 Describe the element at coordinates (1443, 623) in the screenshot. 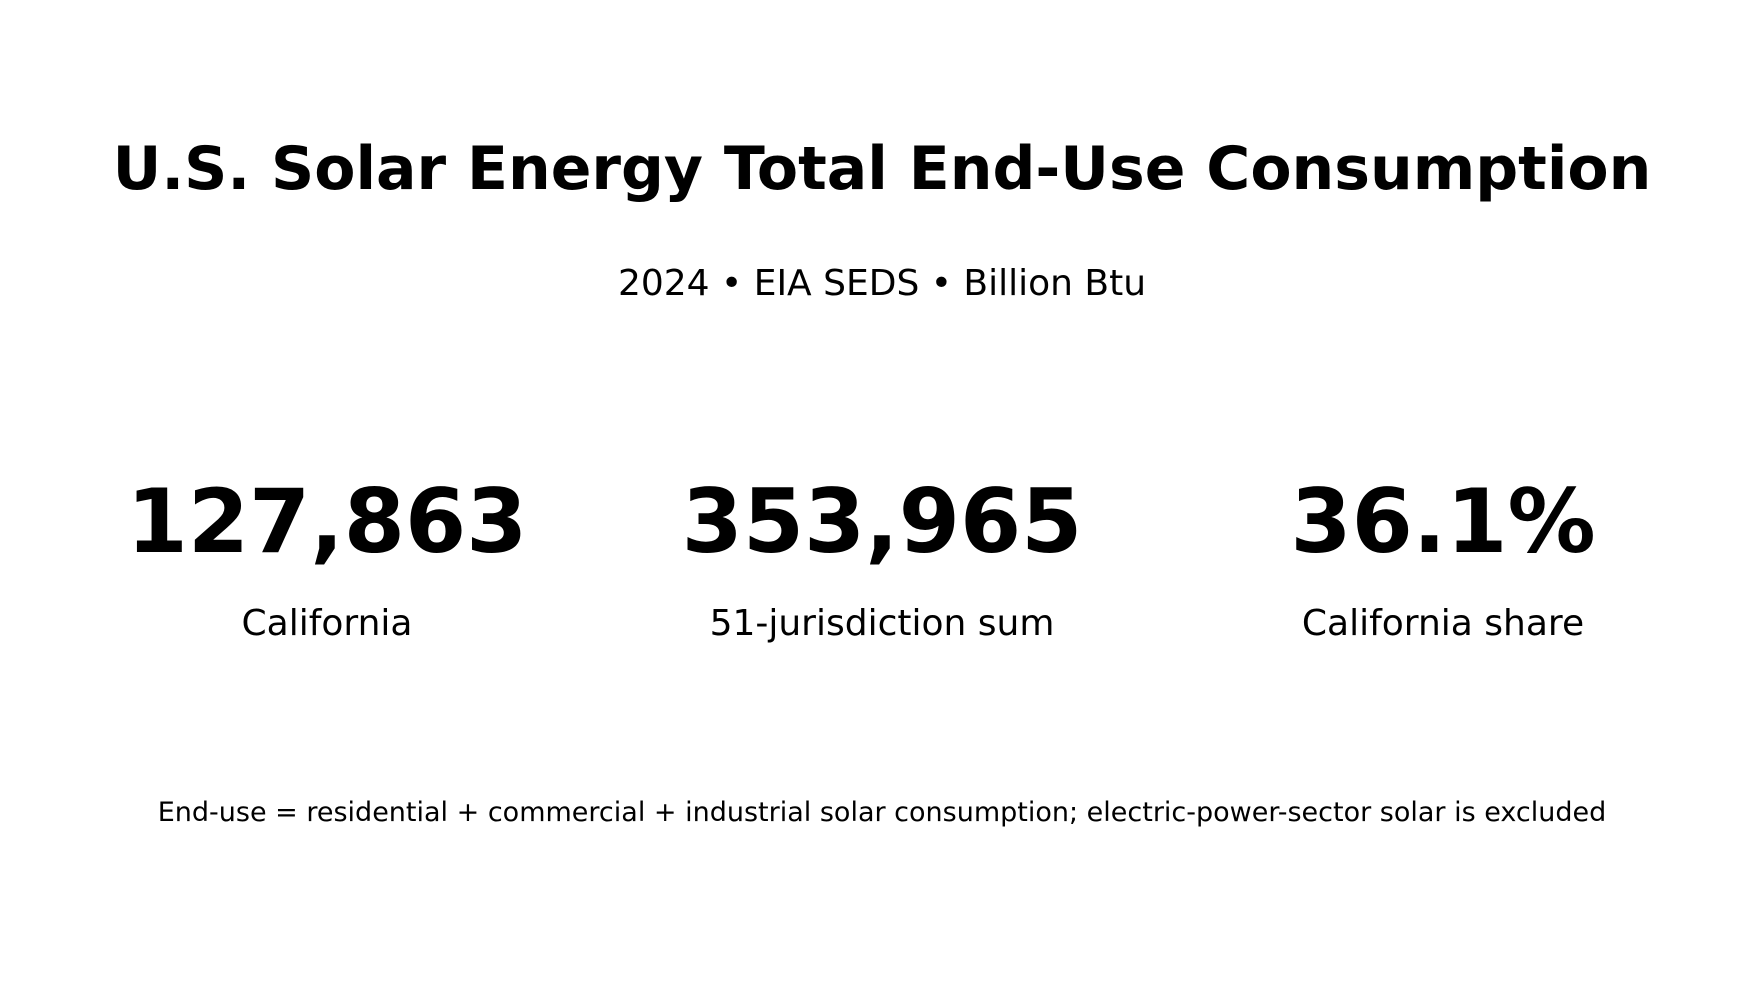

I see `kpi-label: California share` at that location.